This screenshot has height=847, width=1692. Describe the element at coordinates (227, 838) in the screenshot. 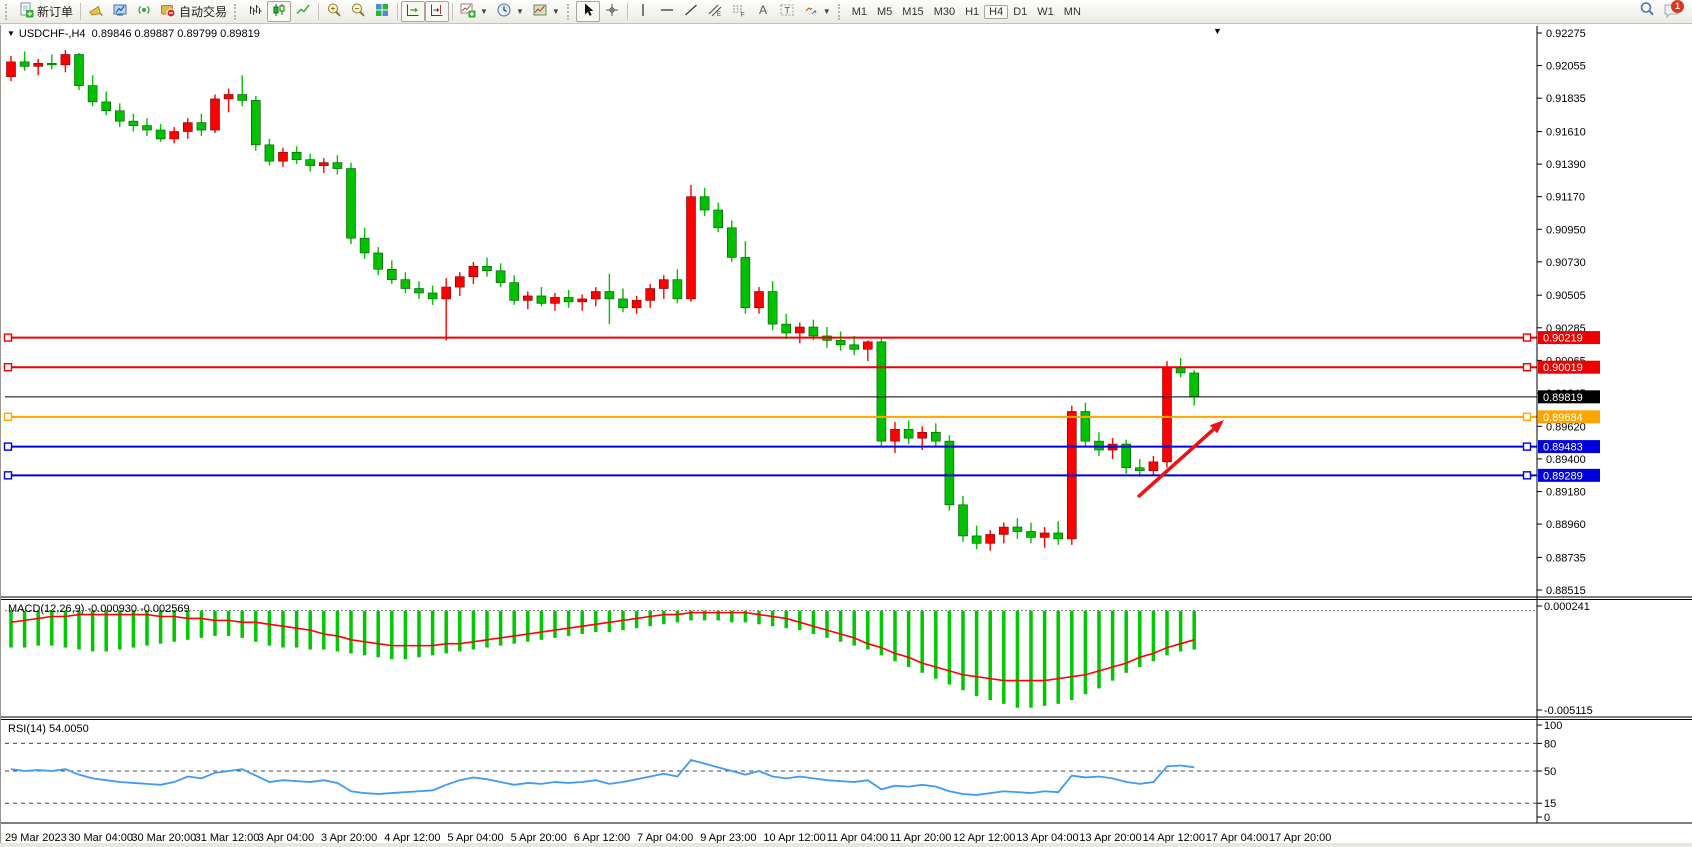

I see `time-axis-label: 31 Mar 12:00` at that location.